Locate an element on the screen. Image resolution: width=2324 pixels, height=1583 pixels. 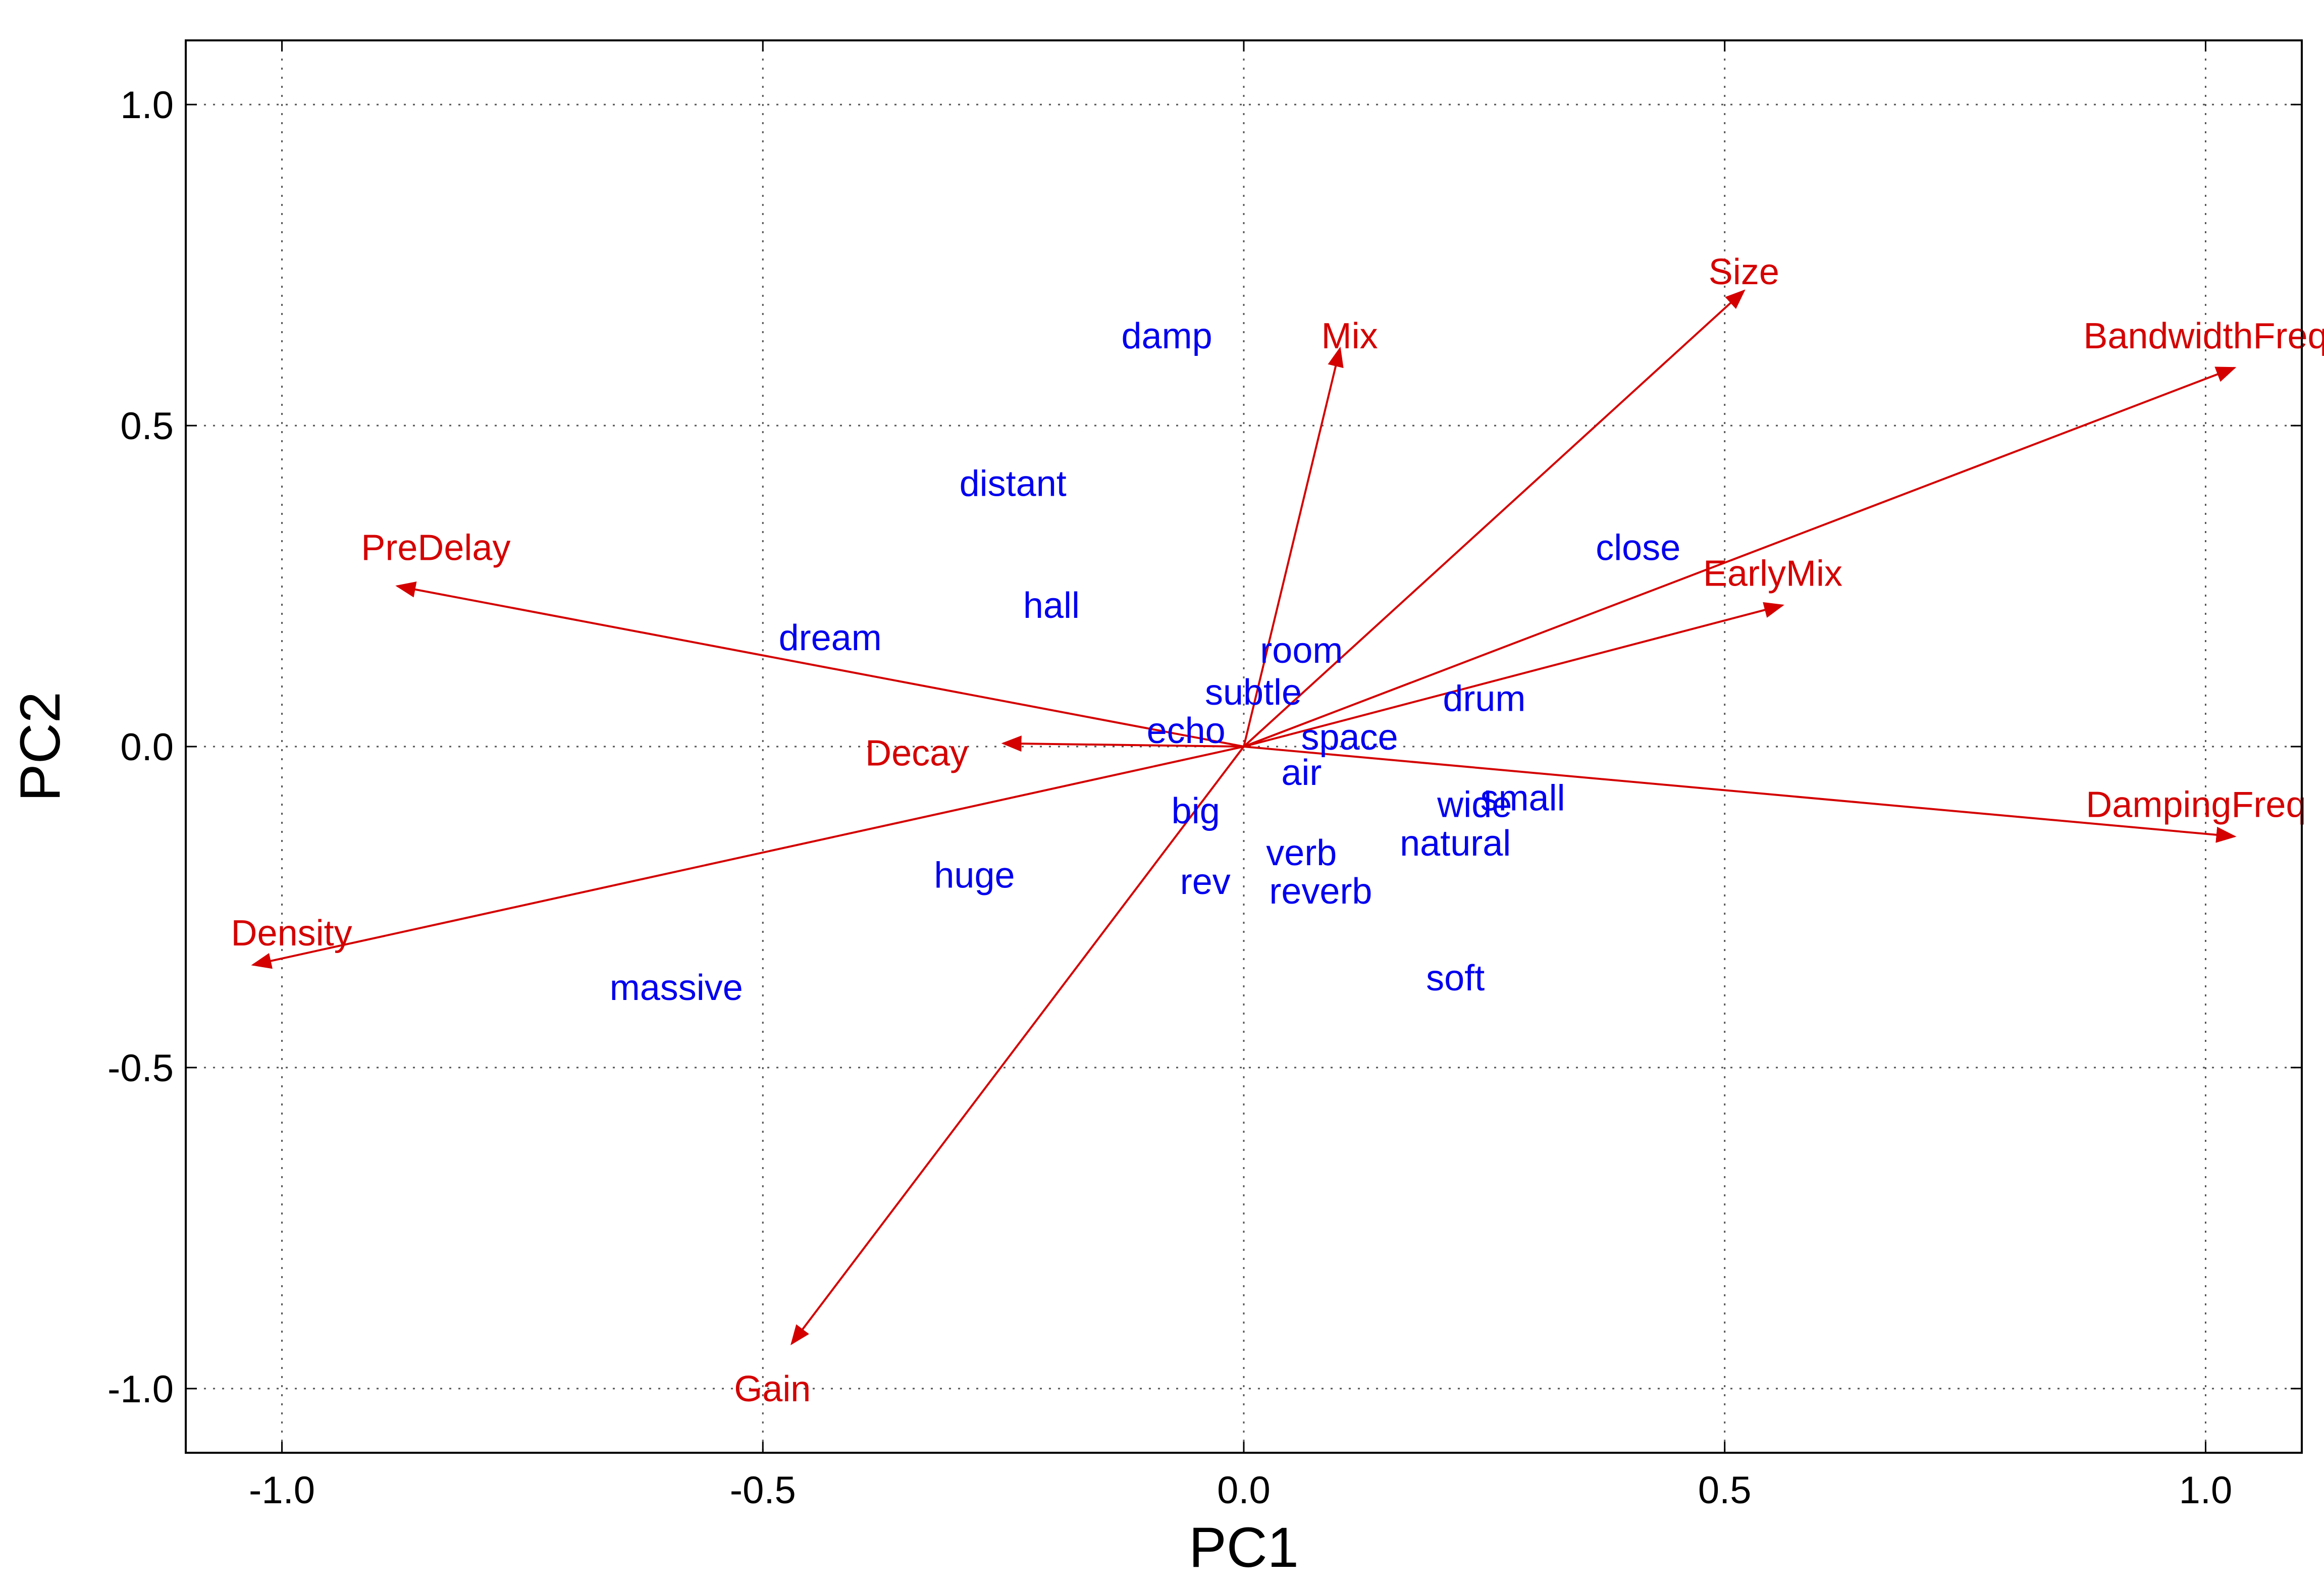
word-label-rev: rev is located at coordinates (1205, 882).